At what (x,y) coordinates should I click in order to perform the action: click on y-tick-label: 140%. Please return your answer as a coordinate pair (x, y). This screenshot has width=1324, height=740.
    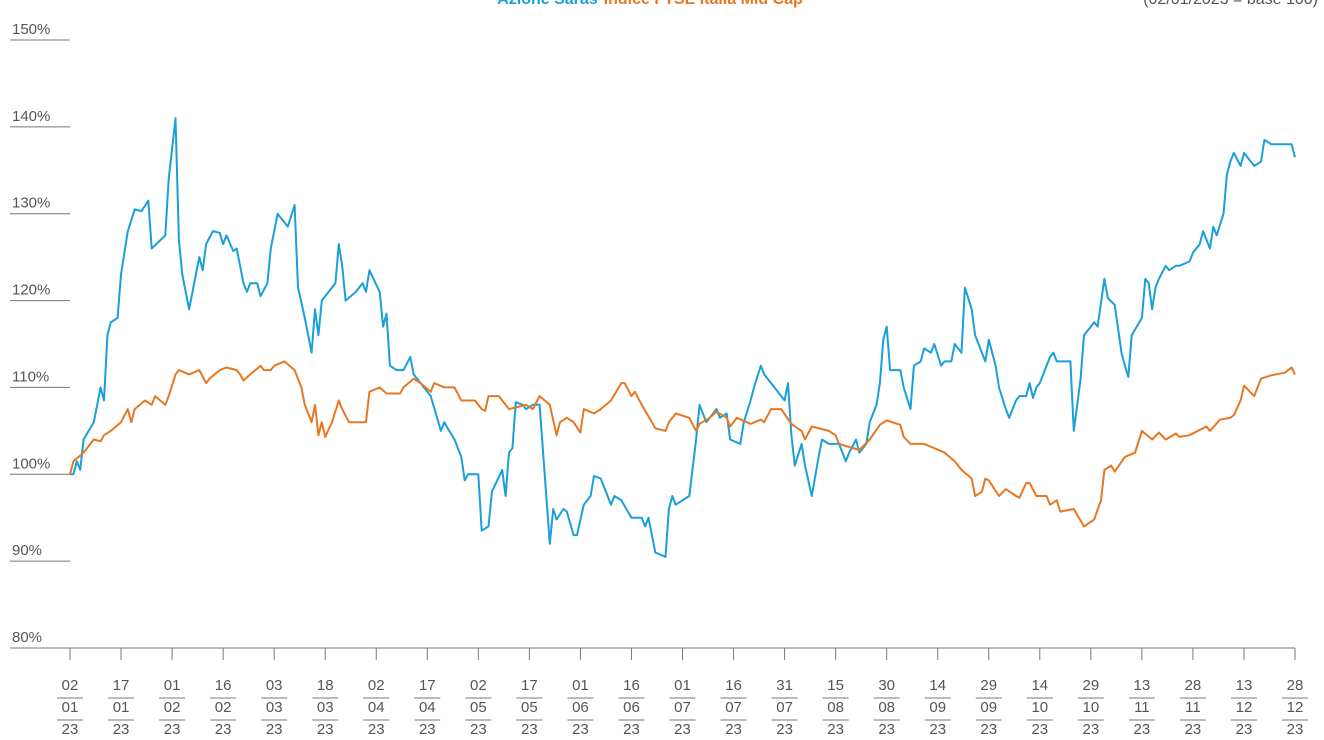
    Looking at the image, I should click on (31, 116).